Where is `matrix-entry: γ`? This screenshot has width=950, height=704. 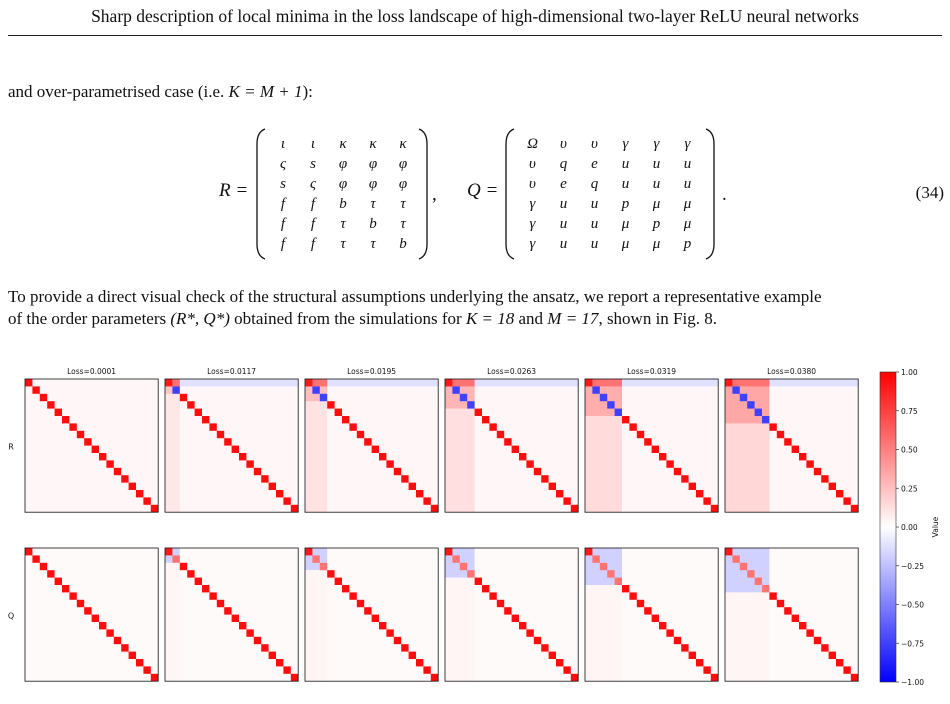 matrix-entry: γ is located at coordinates (625, 144).